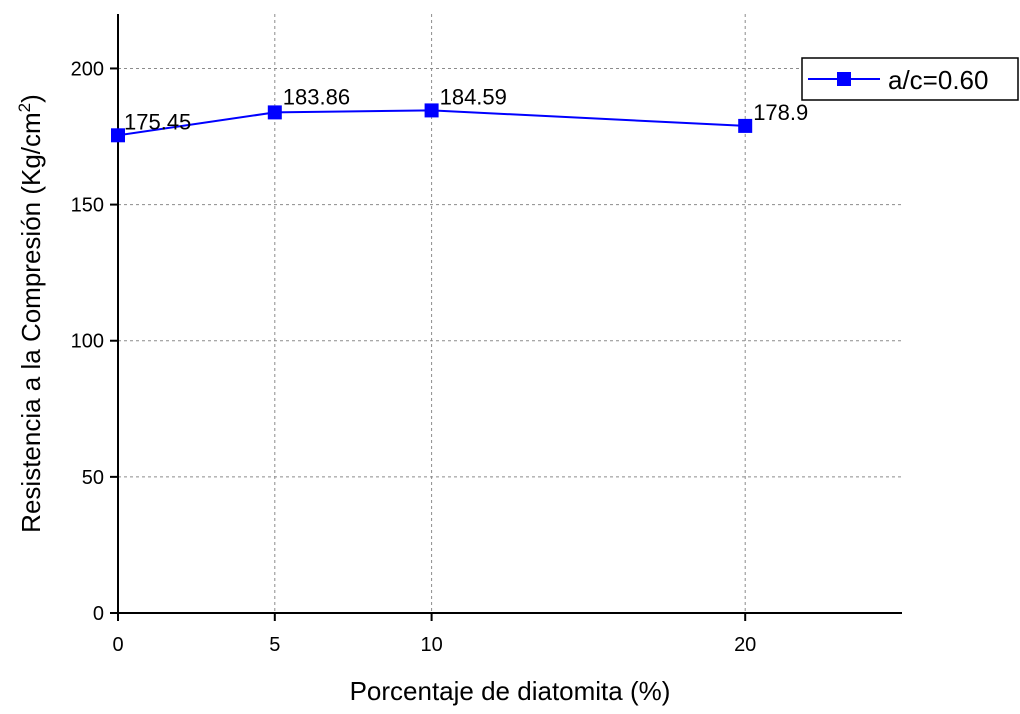  I want to click on legend-marker-square, so click(844, 79).